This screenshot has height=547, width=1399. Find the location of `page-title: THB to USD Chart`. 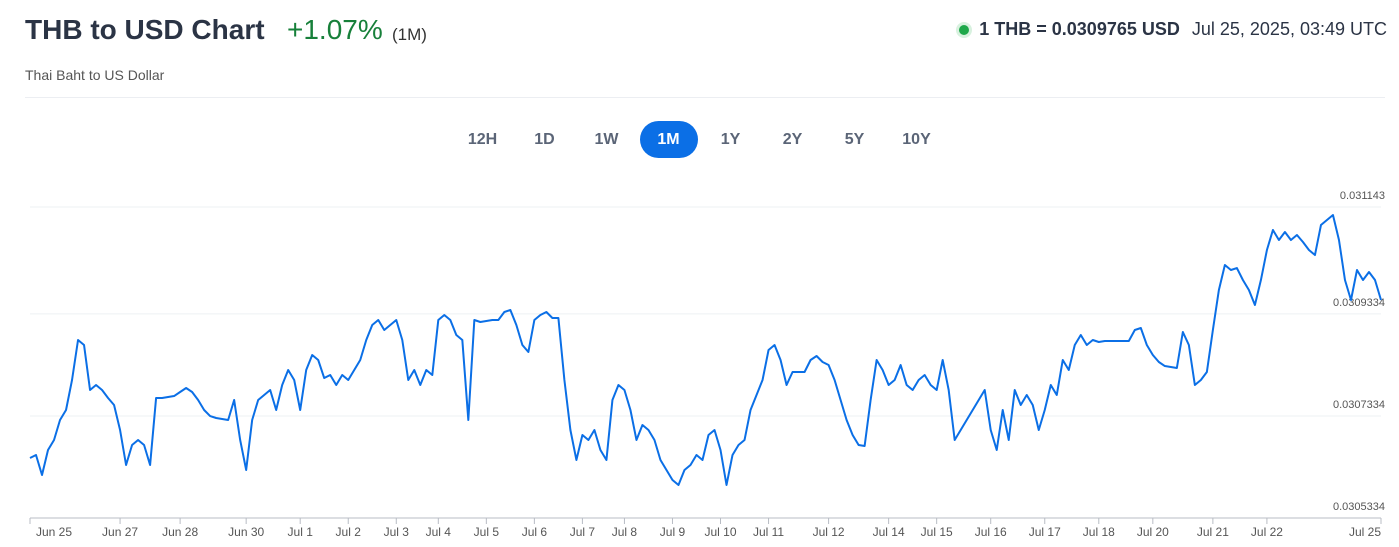

page-title: THB to USD Chart is located at coordinates (145, 29).